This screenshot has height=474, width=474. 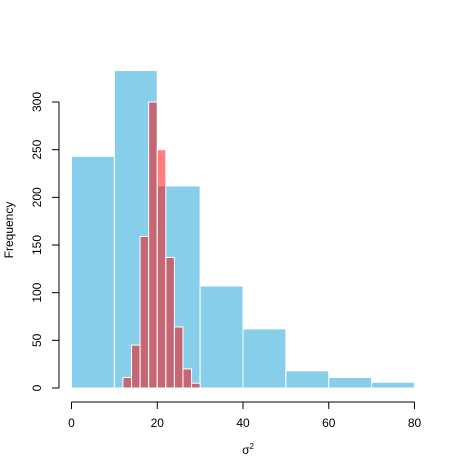 What do you see at coordinates (243, 423) in the screenshot?
I see `x-tick-label: 40` at bounding box center [243, 423].